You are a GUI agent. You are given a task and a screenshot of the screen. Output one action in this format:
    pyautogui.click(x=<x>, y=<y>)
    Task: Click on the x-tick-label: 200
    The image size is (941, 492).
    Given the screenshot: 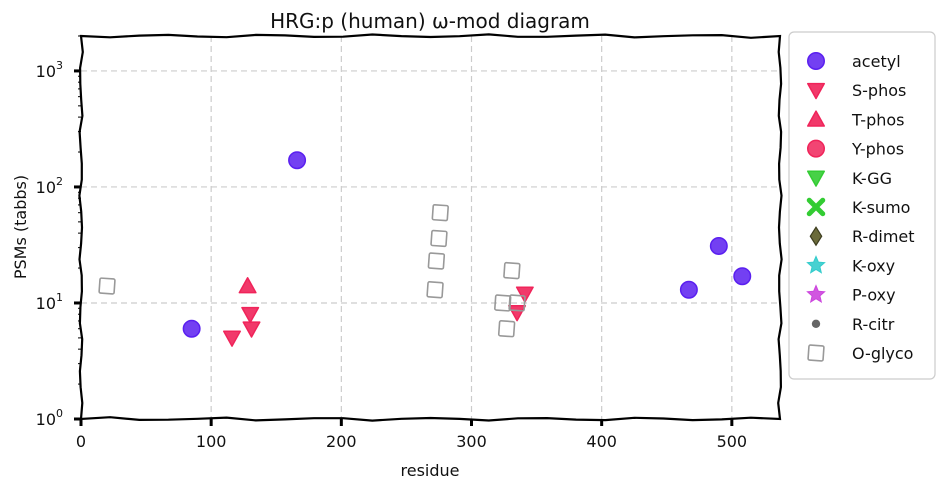 What is the action you would take?
    pyautogui.click(x=341, y=441)
    